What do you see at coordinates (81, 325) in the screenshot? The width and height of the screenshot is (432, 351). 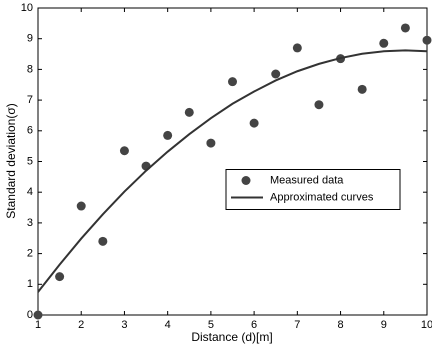 I see `x-tick-label: 2` at bounding box center [81, 325].